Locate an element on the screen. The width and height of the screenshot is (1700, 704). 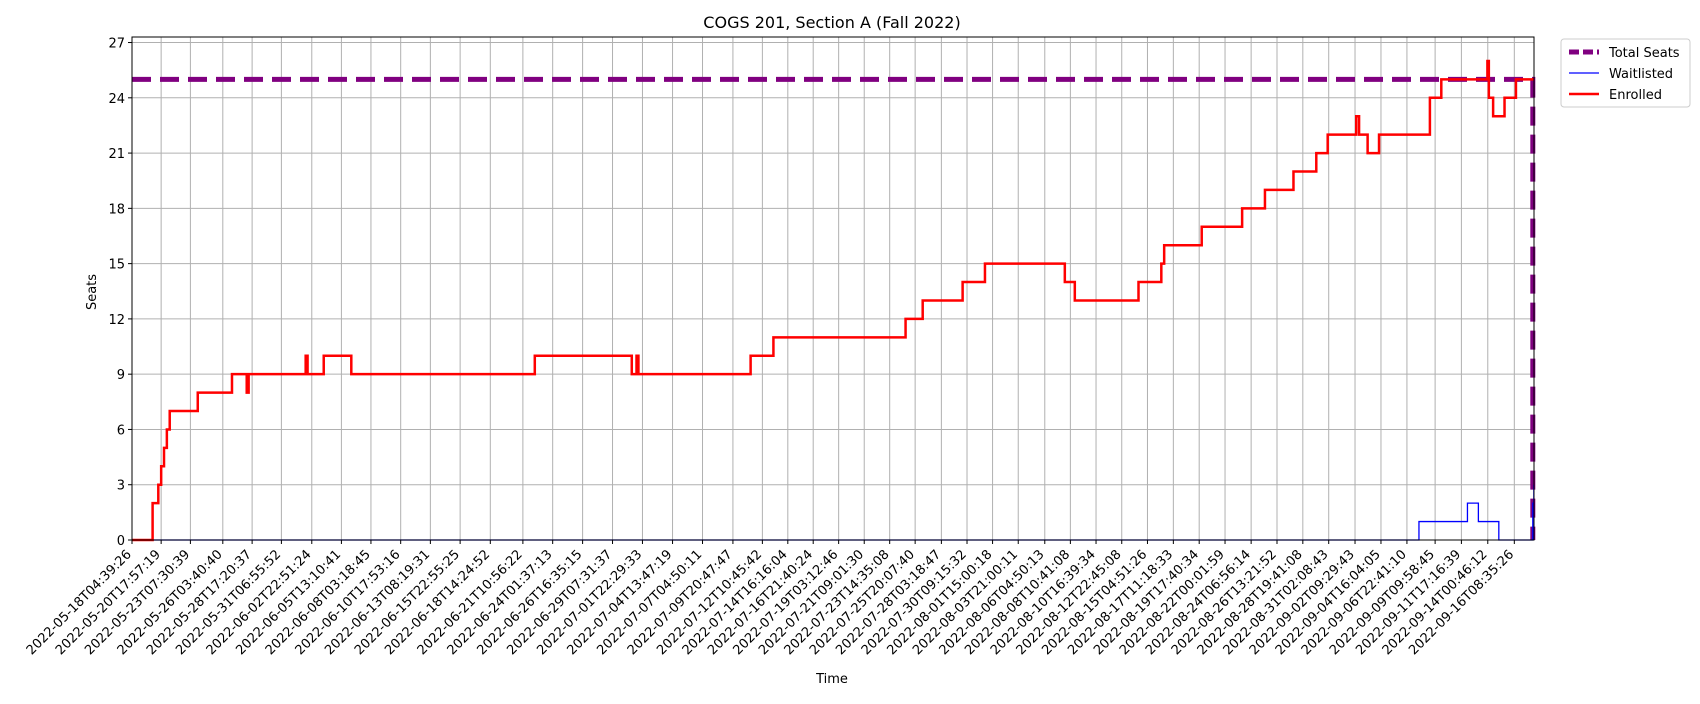
y-tick-label: 3 is located at coordinates (121, 486).